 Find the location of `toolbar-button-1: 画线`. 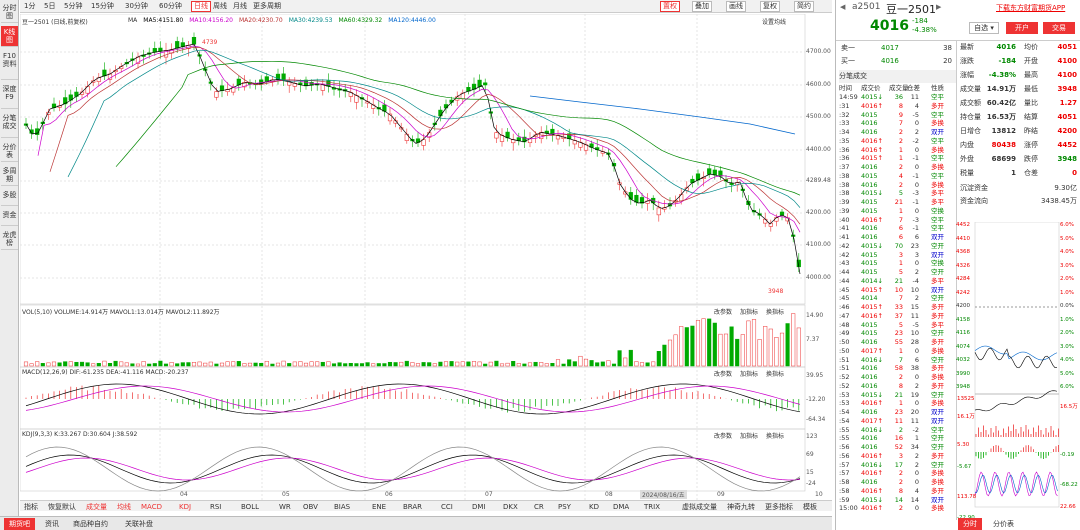

toolbar-button-1: 画线 is located at coordinates (736, 6).